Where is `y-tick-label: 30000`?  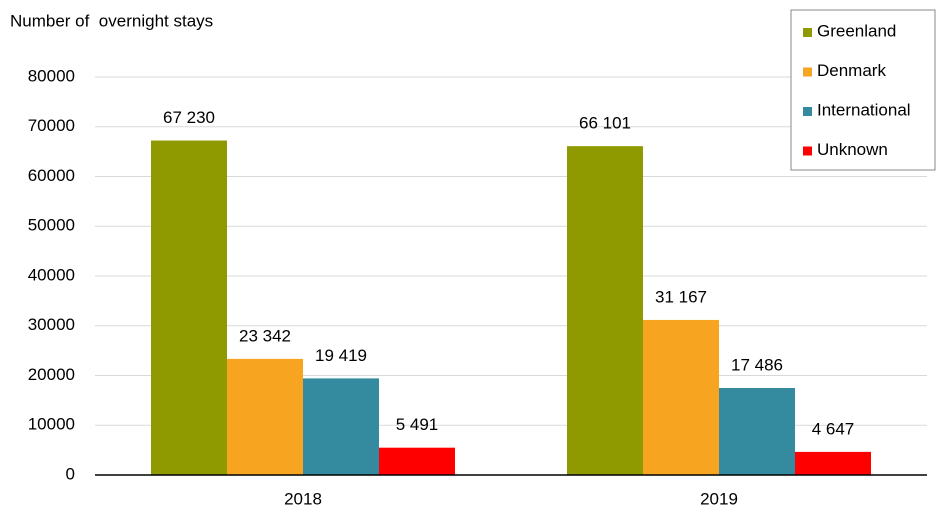 y-tick-label: 30000 is located at coordinates (51, 324).